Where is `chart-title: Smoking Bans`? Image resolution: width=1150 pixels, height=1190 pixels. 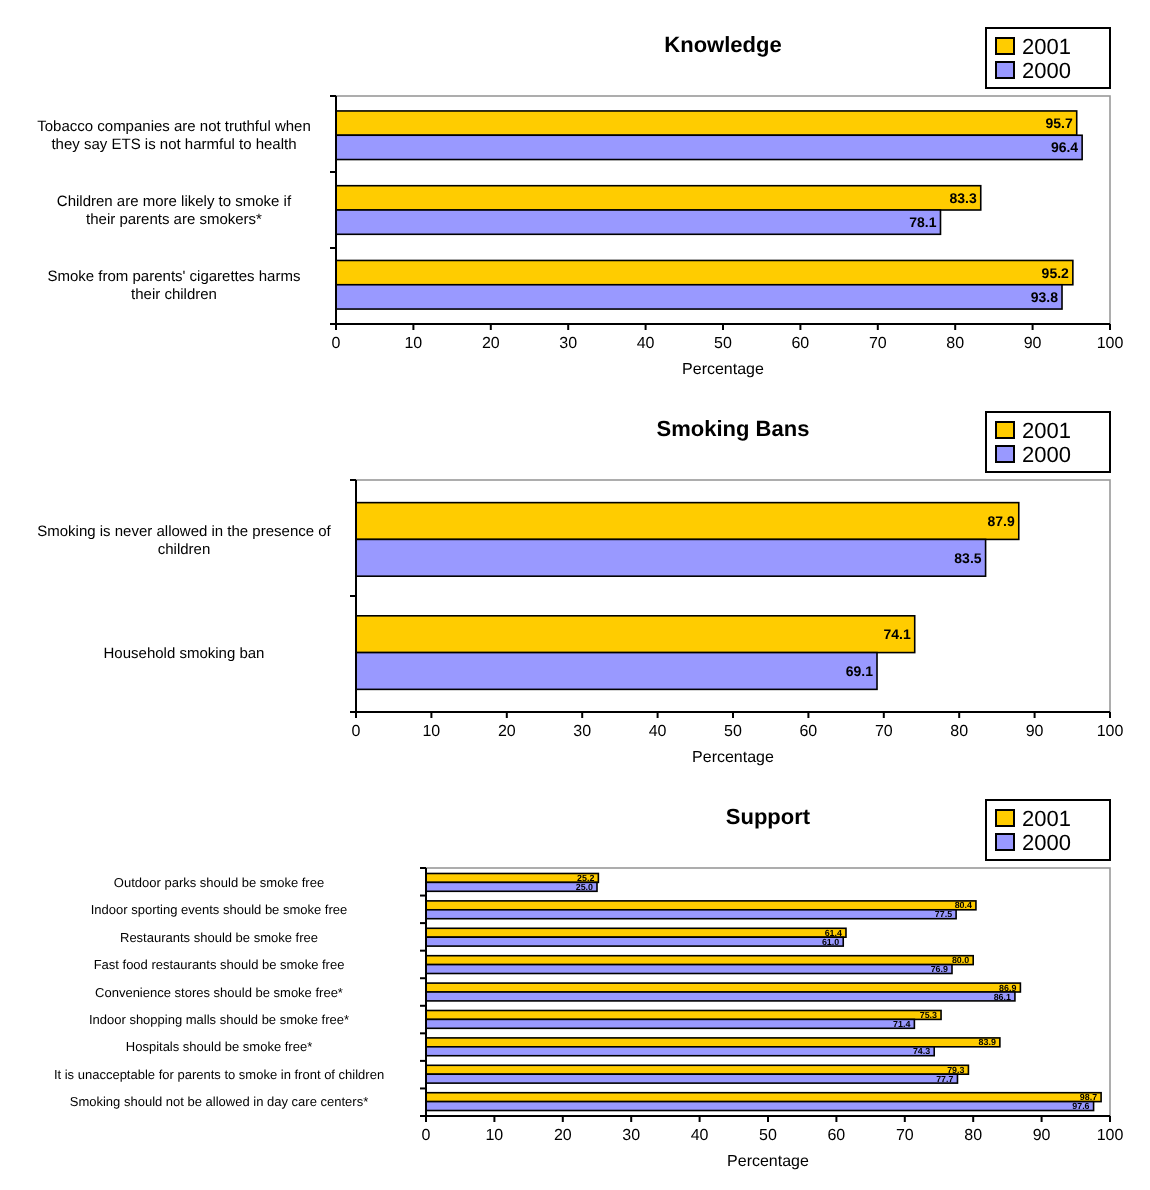 chart-title: Smoking Bans is located at coordinates (733, 430).